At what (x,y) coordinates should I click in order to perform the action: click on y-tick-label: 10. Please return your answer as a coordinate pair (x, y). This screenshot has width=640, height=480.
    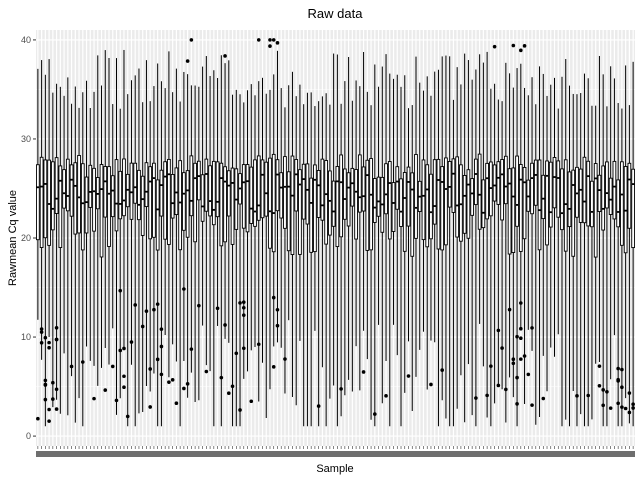
    Looking at the image, I should click on (26, 337).